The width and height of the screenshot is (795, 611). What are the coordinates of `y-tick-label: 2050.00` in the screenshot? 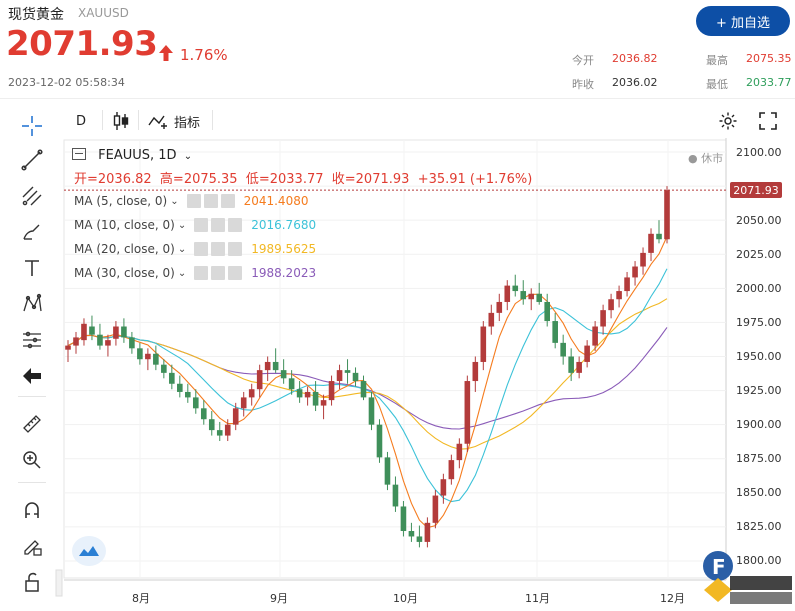 It's located at (759, 220).